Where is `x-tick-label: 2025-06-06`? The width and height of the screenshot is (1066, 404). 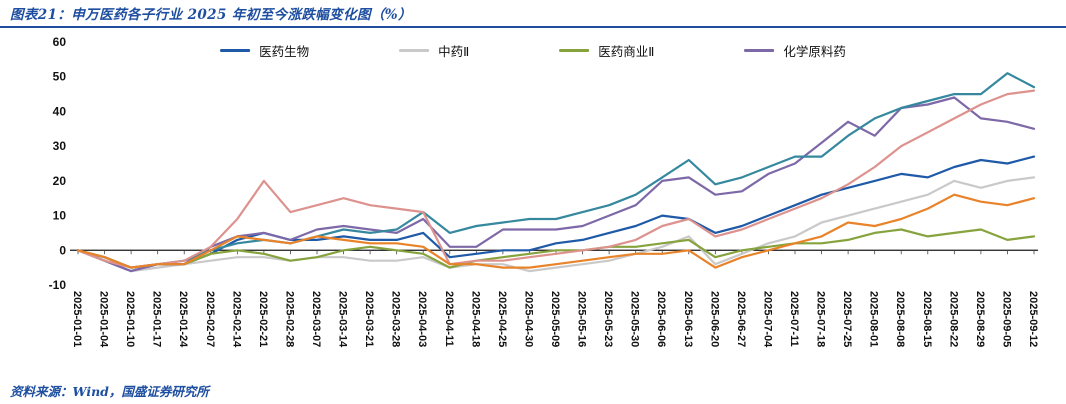
x-tick-label: 2025-06-06 is located at coordinates (661, 319).